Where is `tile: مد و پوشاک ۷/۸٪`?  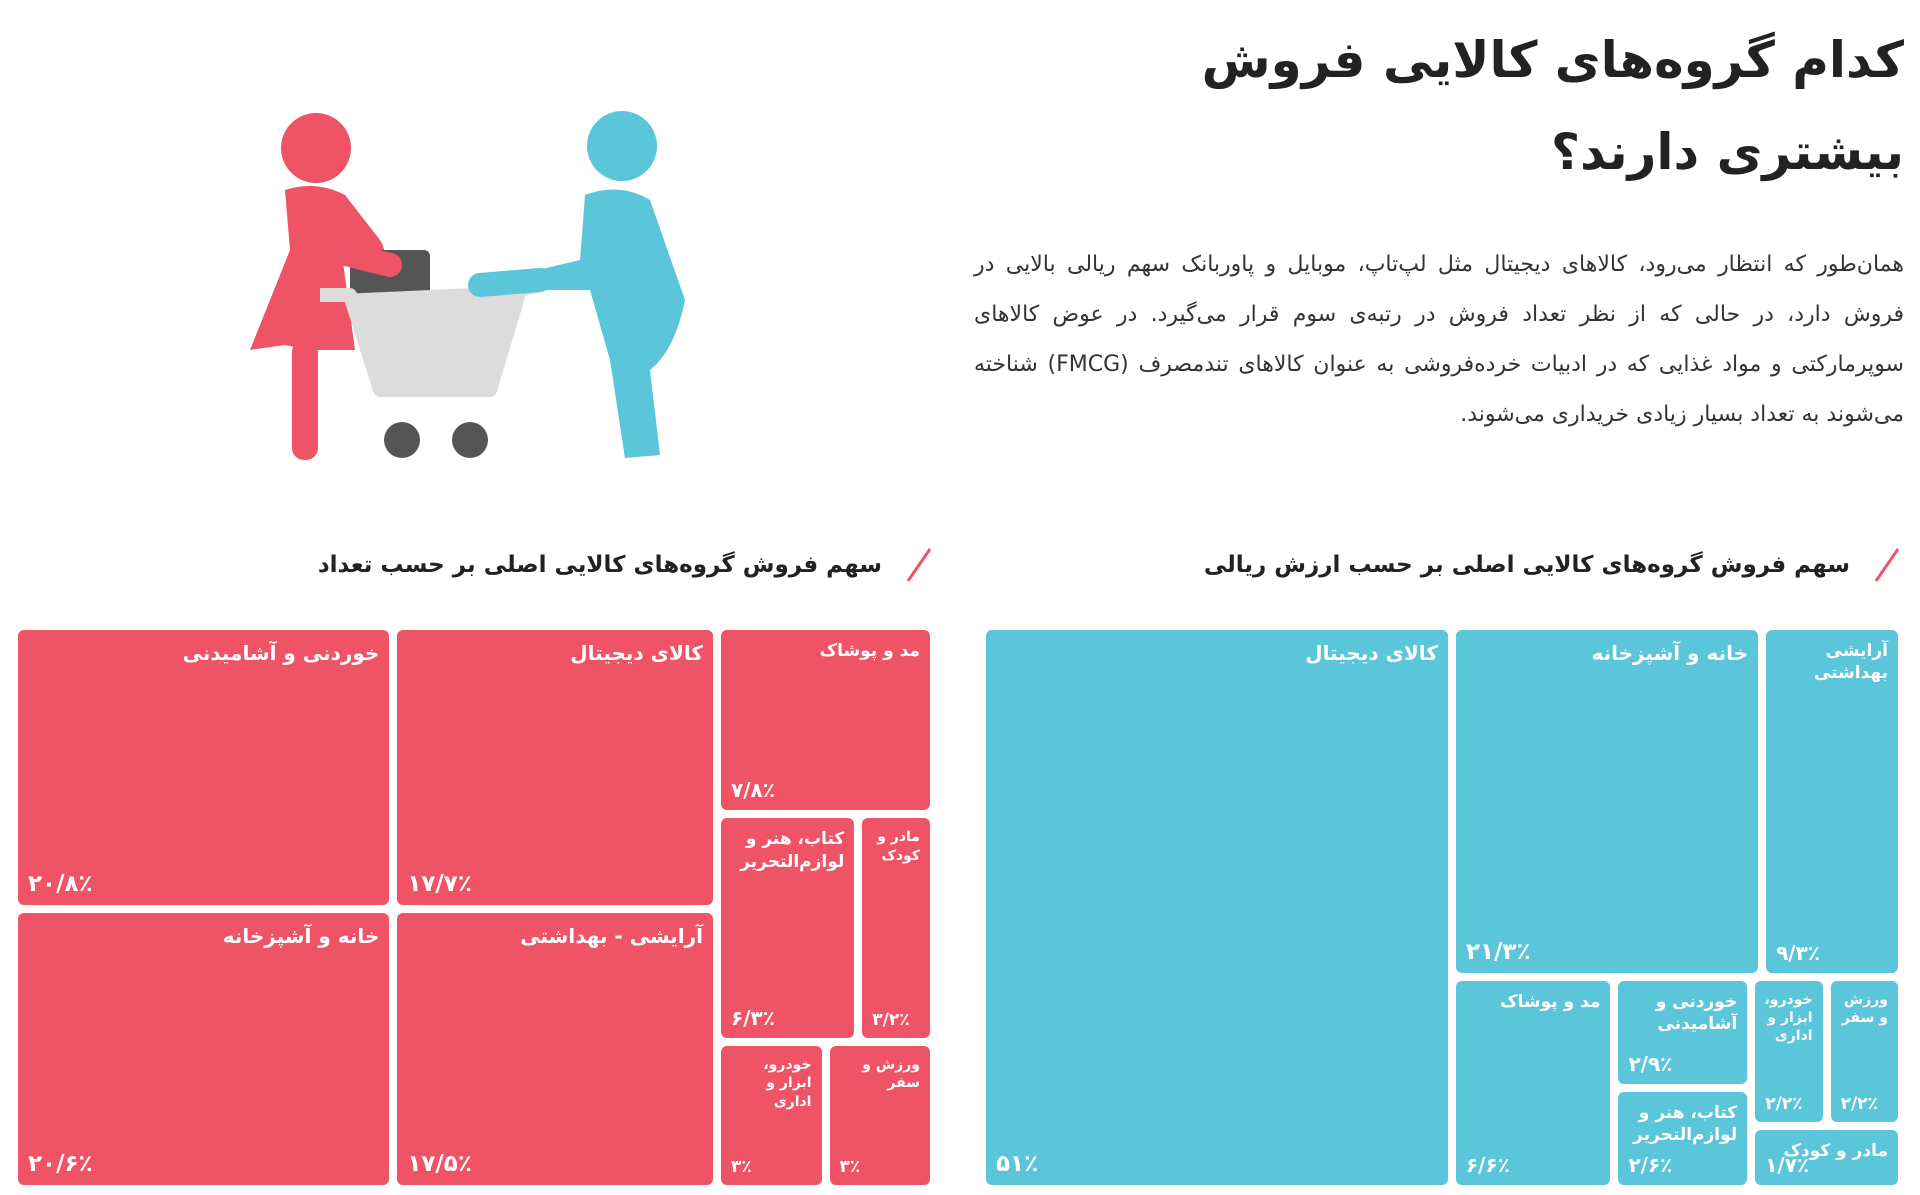
tile: مد و پوشاک ۷/۸٪ is located at coordinates (825, 720).